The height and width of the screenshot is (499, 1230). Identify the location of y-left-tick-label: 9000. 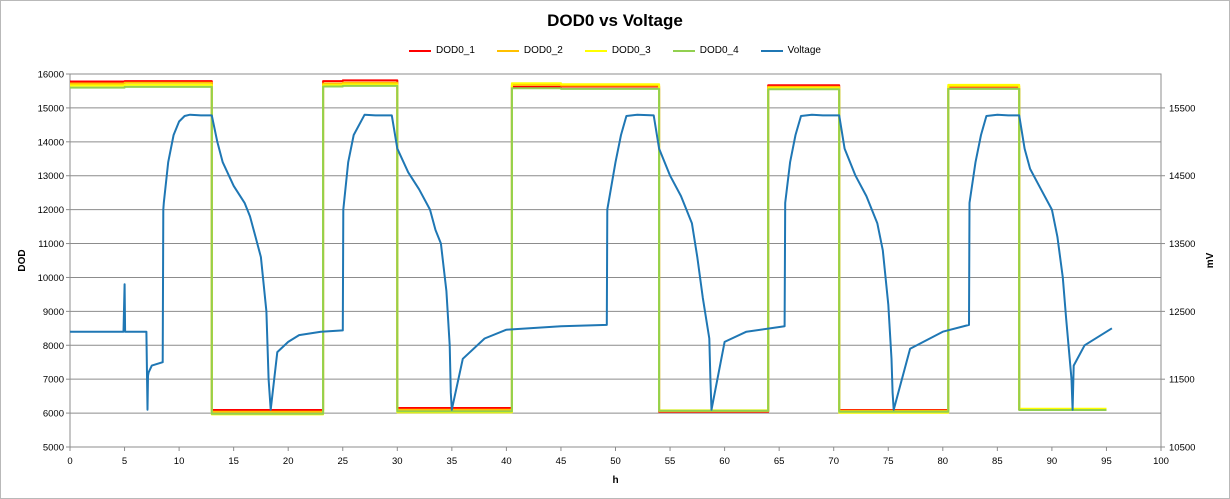
(53, 312).